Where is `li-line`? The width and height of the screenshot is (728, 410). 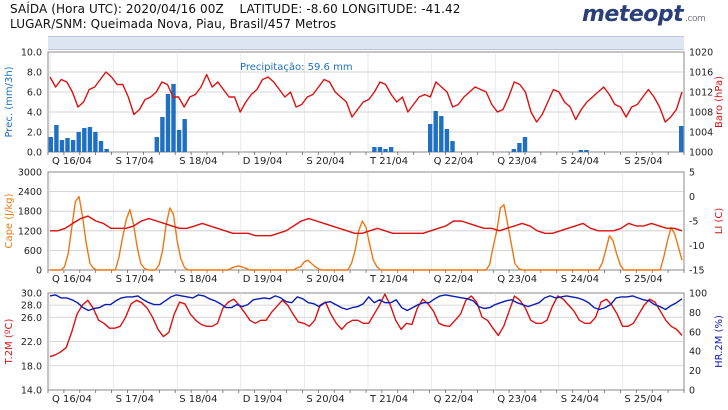
li-line is located at coordinates (366, 226).